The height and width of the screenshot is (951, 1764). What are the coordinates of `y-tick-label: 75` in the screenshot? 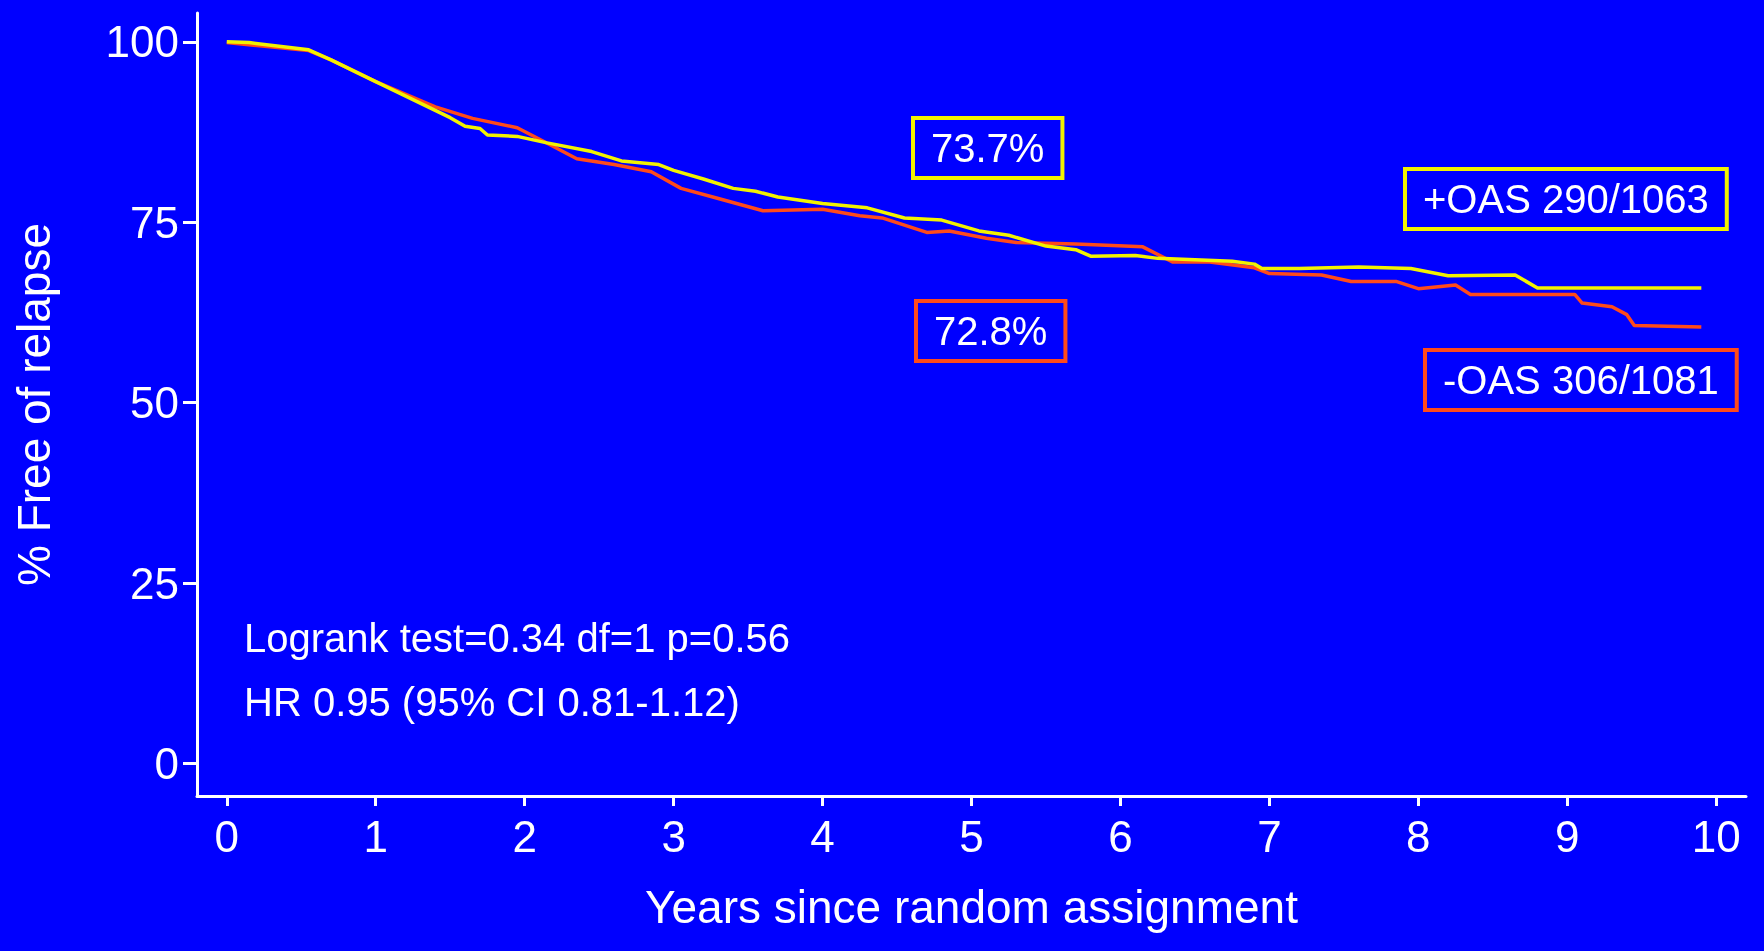 It's located at (154, 222).